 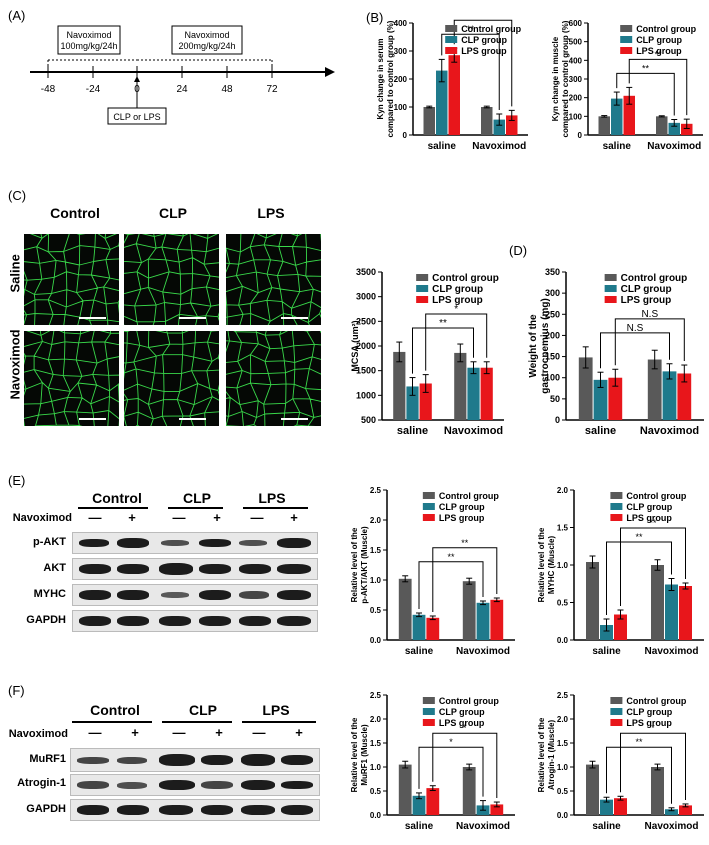 What do you see at coordinates (366, 321) in the screenshot?
I see `y-tick-label: 2500` at bounding box center [366, 321].